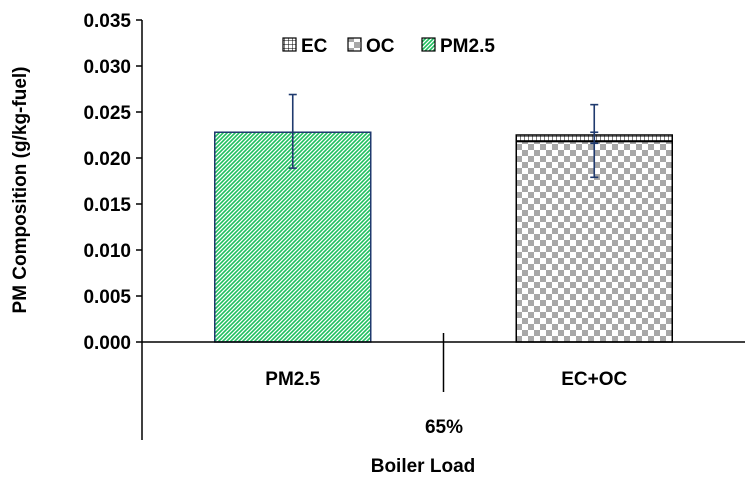  Describe the element at coordinates (428, 44) in the screenshot. I see `legend-swatch-pm25` at that location.